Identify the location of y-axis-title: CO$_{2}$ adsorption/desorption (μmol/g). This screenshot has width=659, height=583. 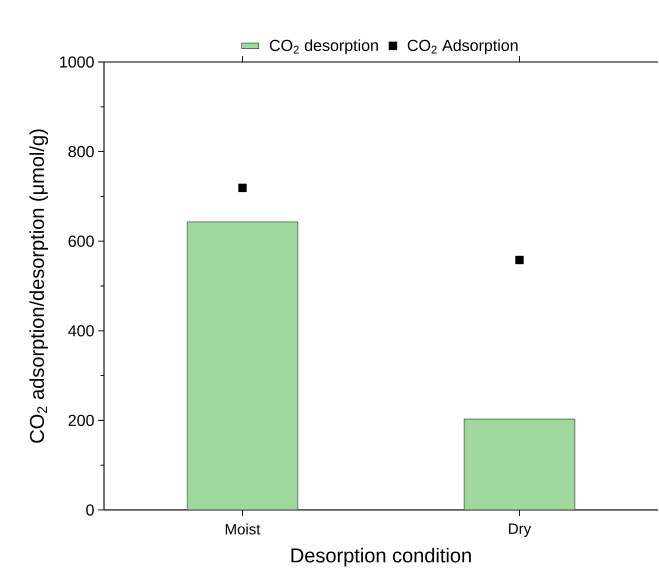
(38, 286).